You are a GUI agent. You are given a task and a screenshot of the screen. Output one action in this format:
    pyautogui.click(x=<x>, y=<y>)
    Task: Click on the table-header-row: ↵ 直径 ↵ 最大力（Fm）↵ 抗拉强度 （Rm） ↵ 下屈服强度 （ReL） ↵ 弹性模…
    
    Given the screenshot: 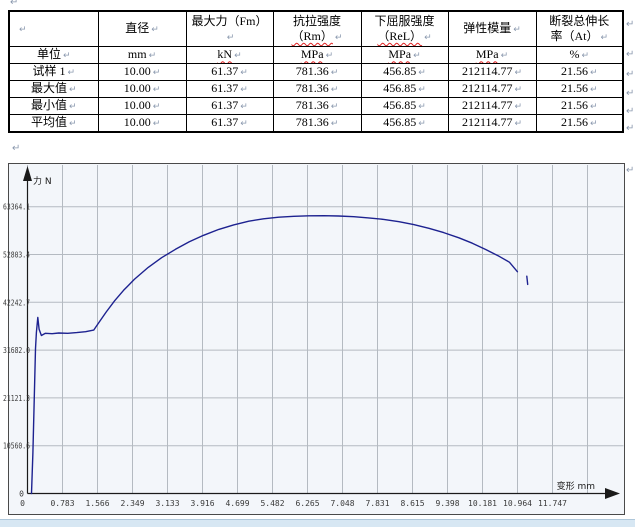 What is the action you would take?
    pyautogui.click(x=316, y=28)
    